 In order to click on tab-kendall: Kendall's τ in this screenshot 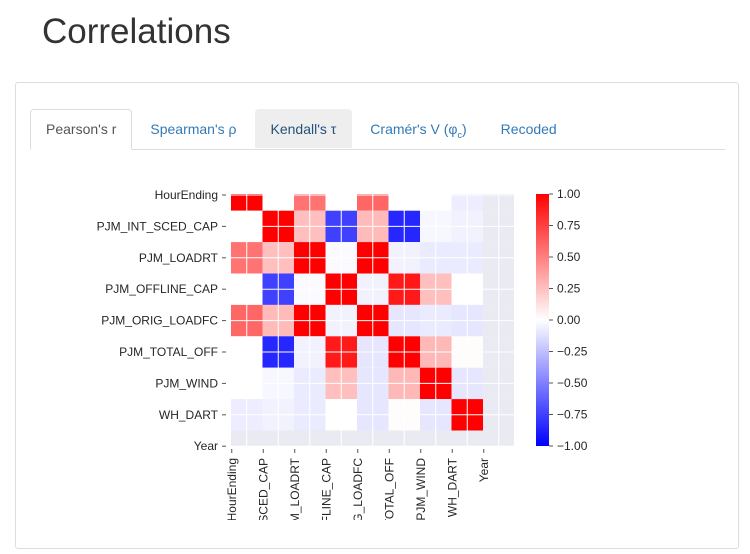, I will do `click(303, 128)`.